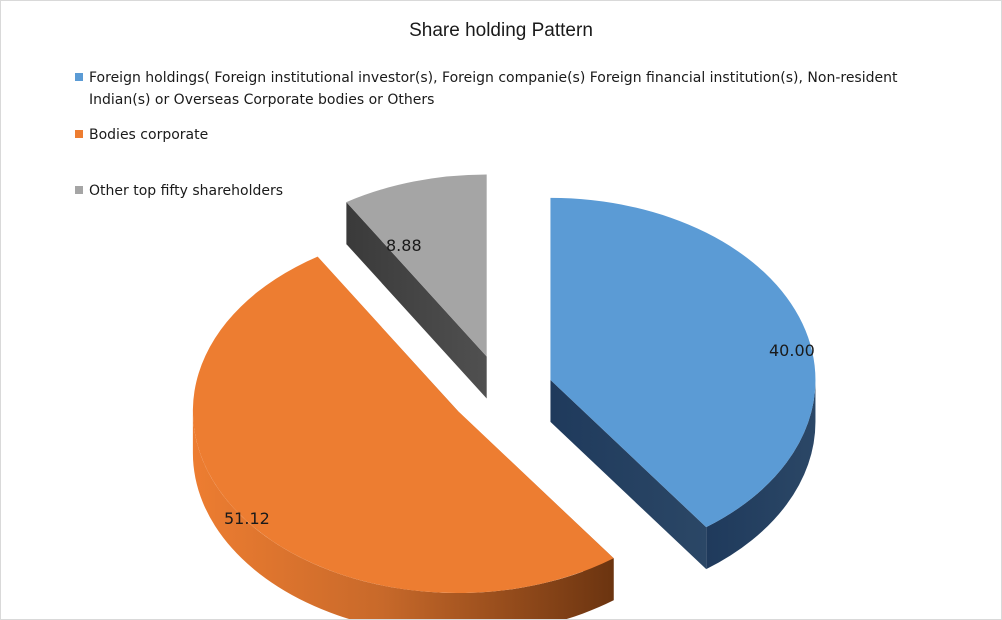 This screenshot has width=1002, height=620. Describe the element at coordinates (79, 77) in the screenshot. I see `legend-swatch-foreign-holdings` at that location.